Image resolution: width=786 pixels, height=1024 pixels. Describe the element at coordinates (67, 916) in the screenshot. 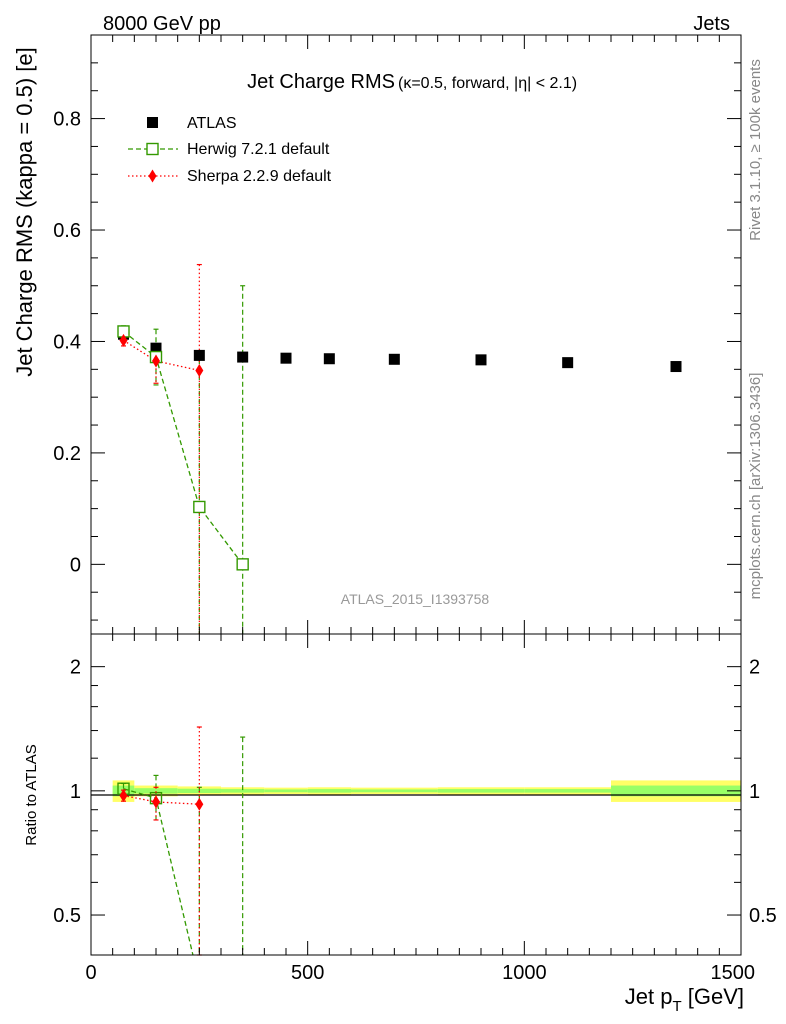

I see `ratio-tick-label-left: 0.5` at that location.